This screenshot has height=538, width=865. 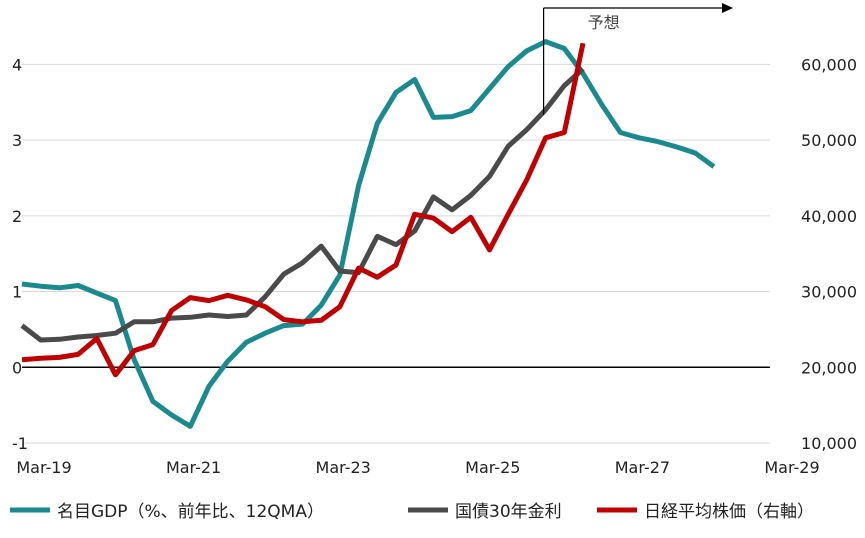 What do you see at coordinates (20, 443) in the screenshot?
I see `left-tick-label: -1` at bounding box center [20, 443].